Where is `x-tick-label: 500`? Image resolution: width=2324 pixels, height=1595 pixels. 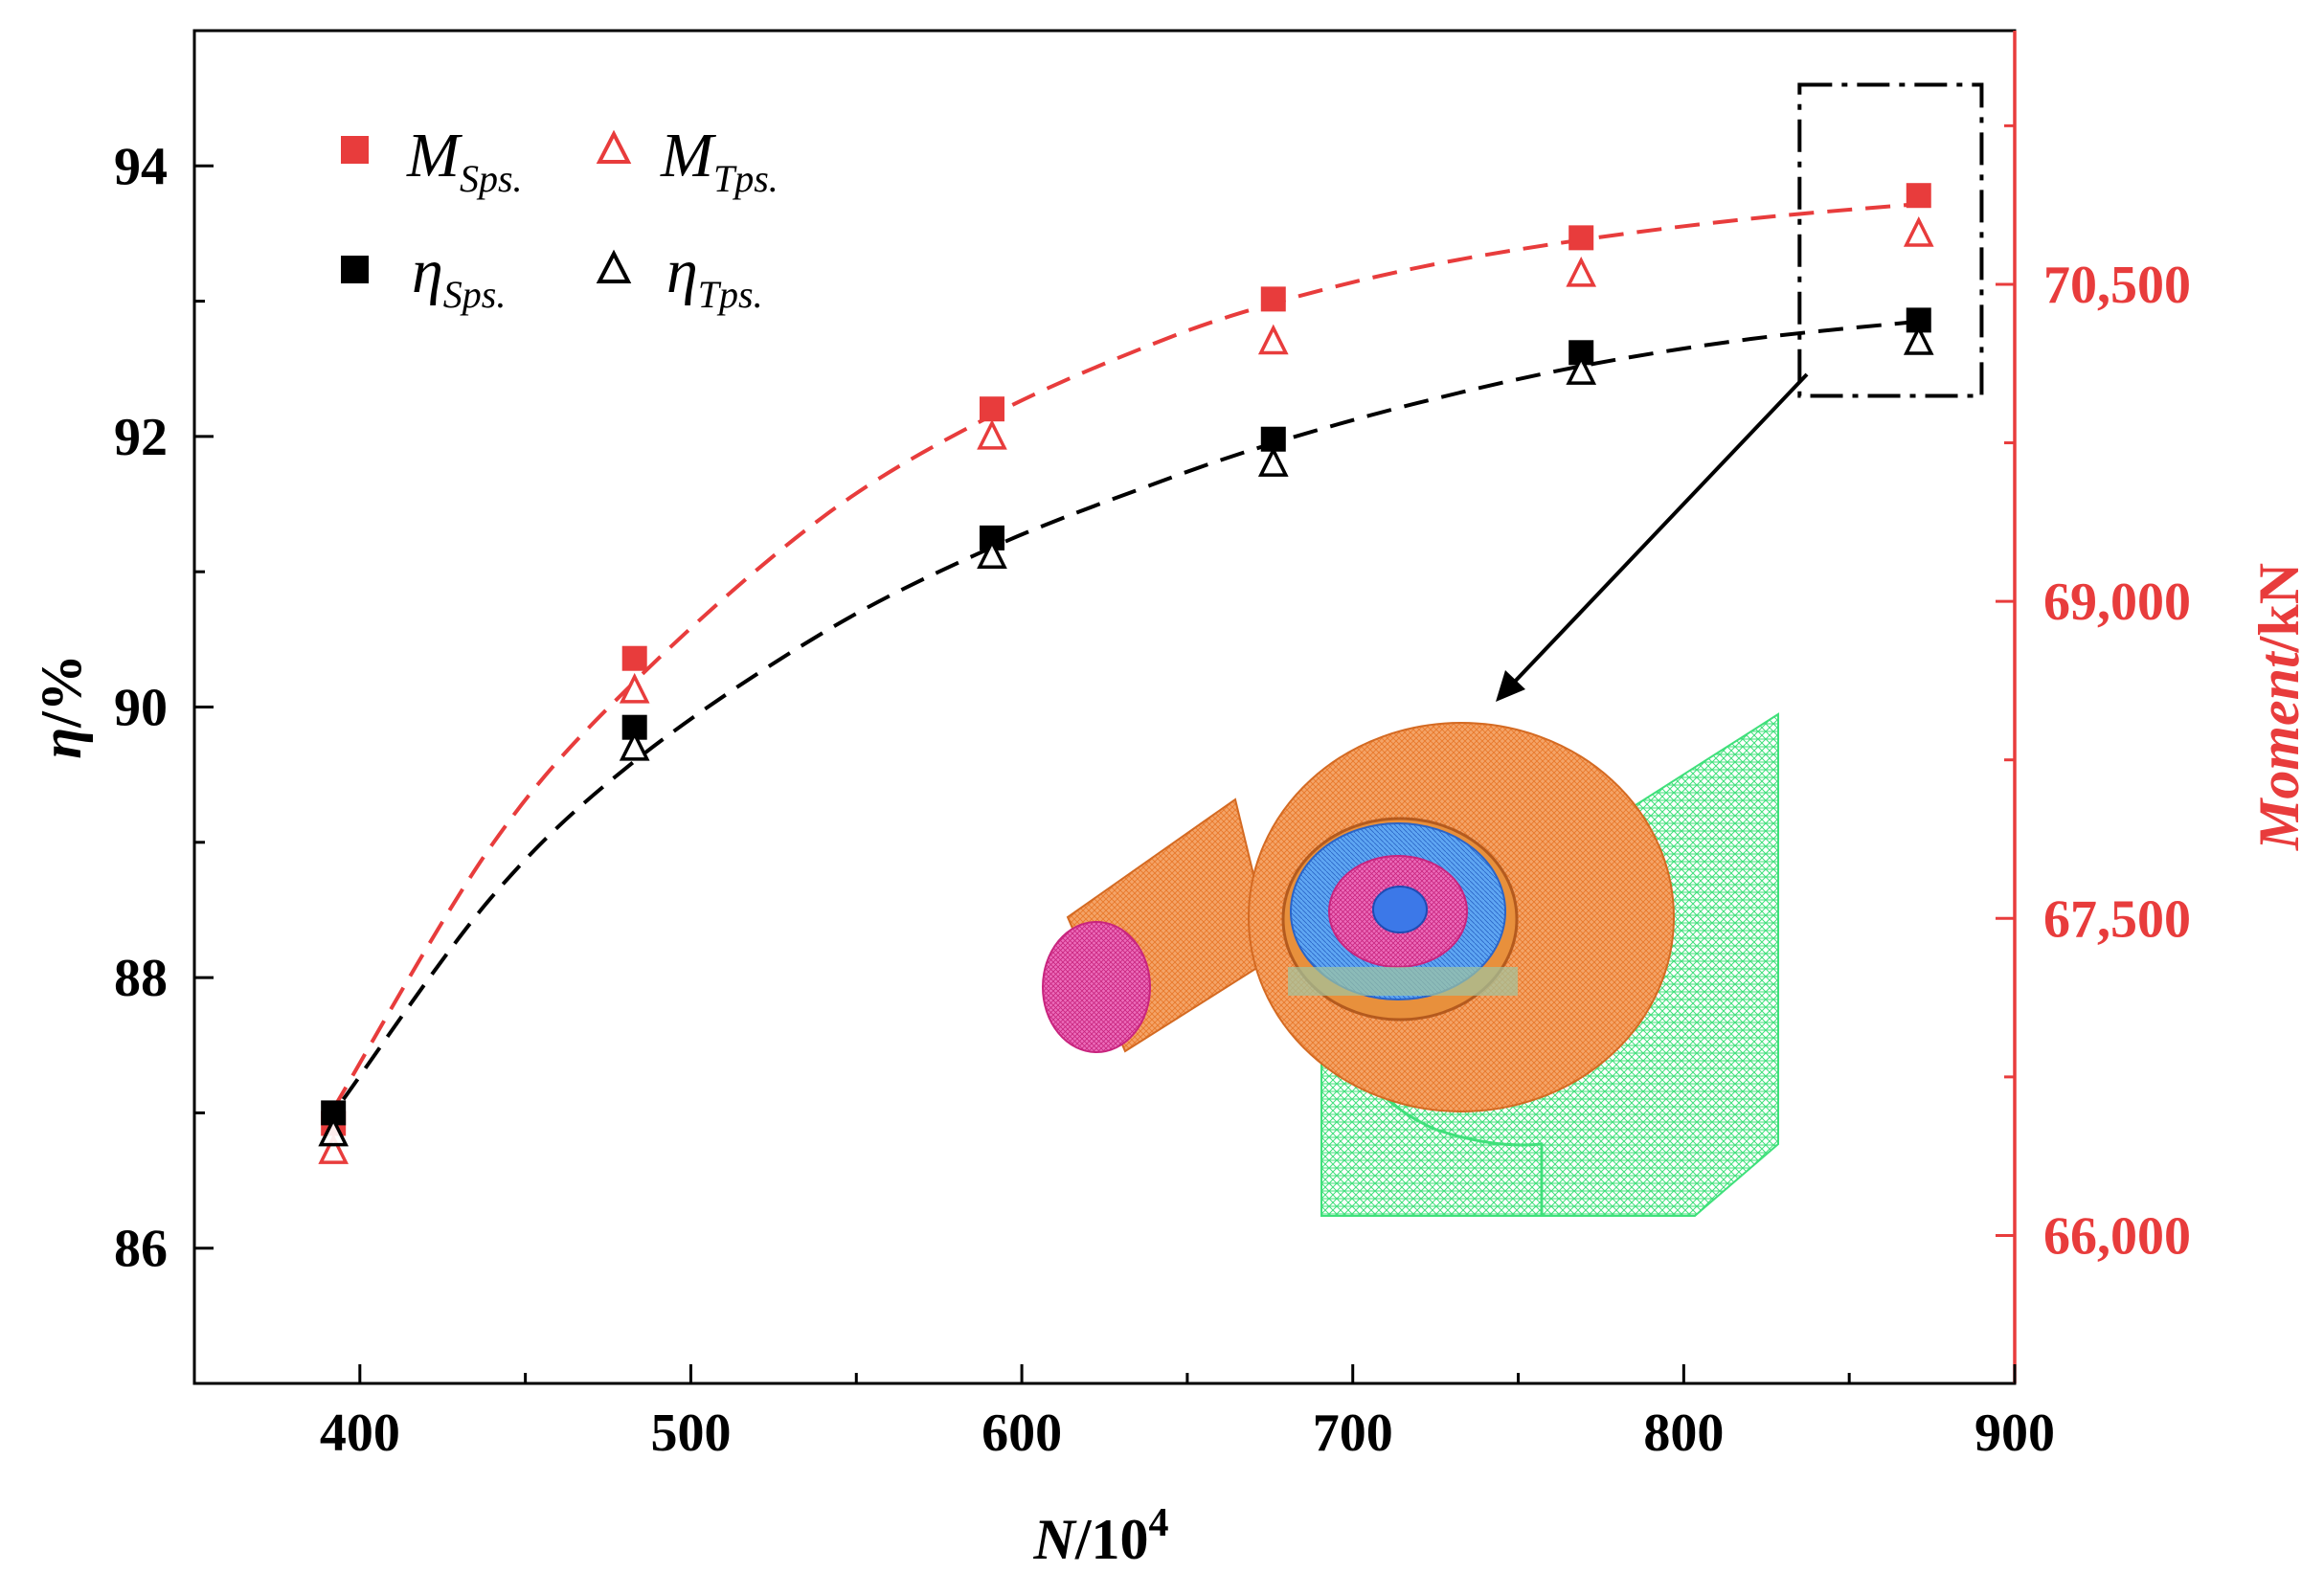 x-tick-label: 500 is located at coordinates (690, 1433).